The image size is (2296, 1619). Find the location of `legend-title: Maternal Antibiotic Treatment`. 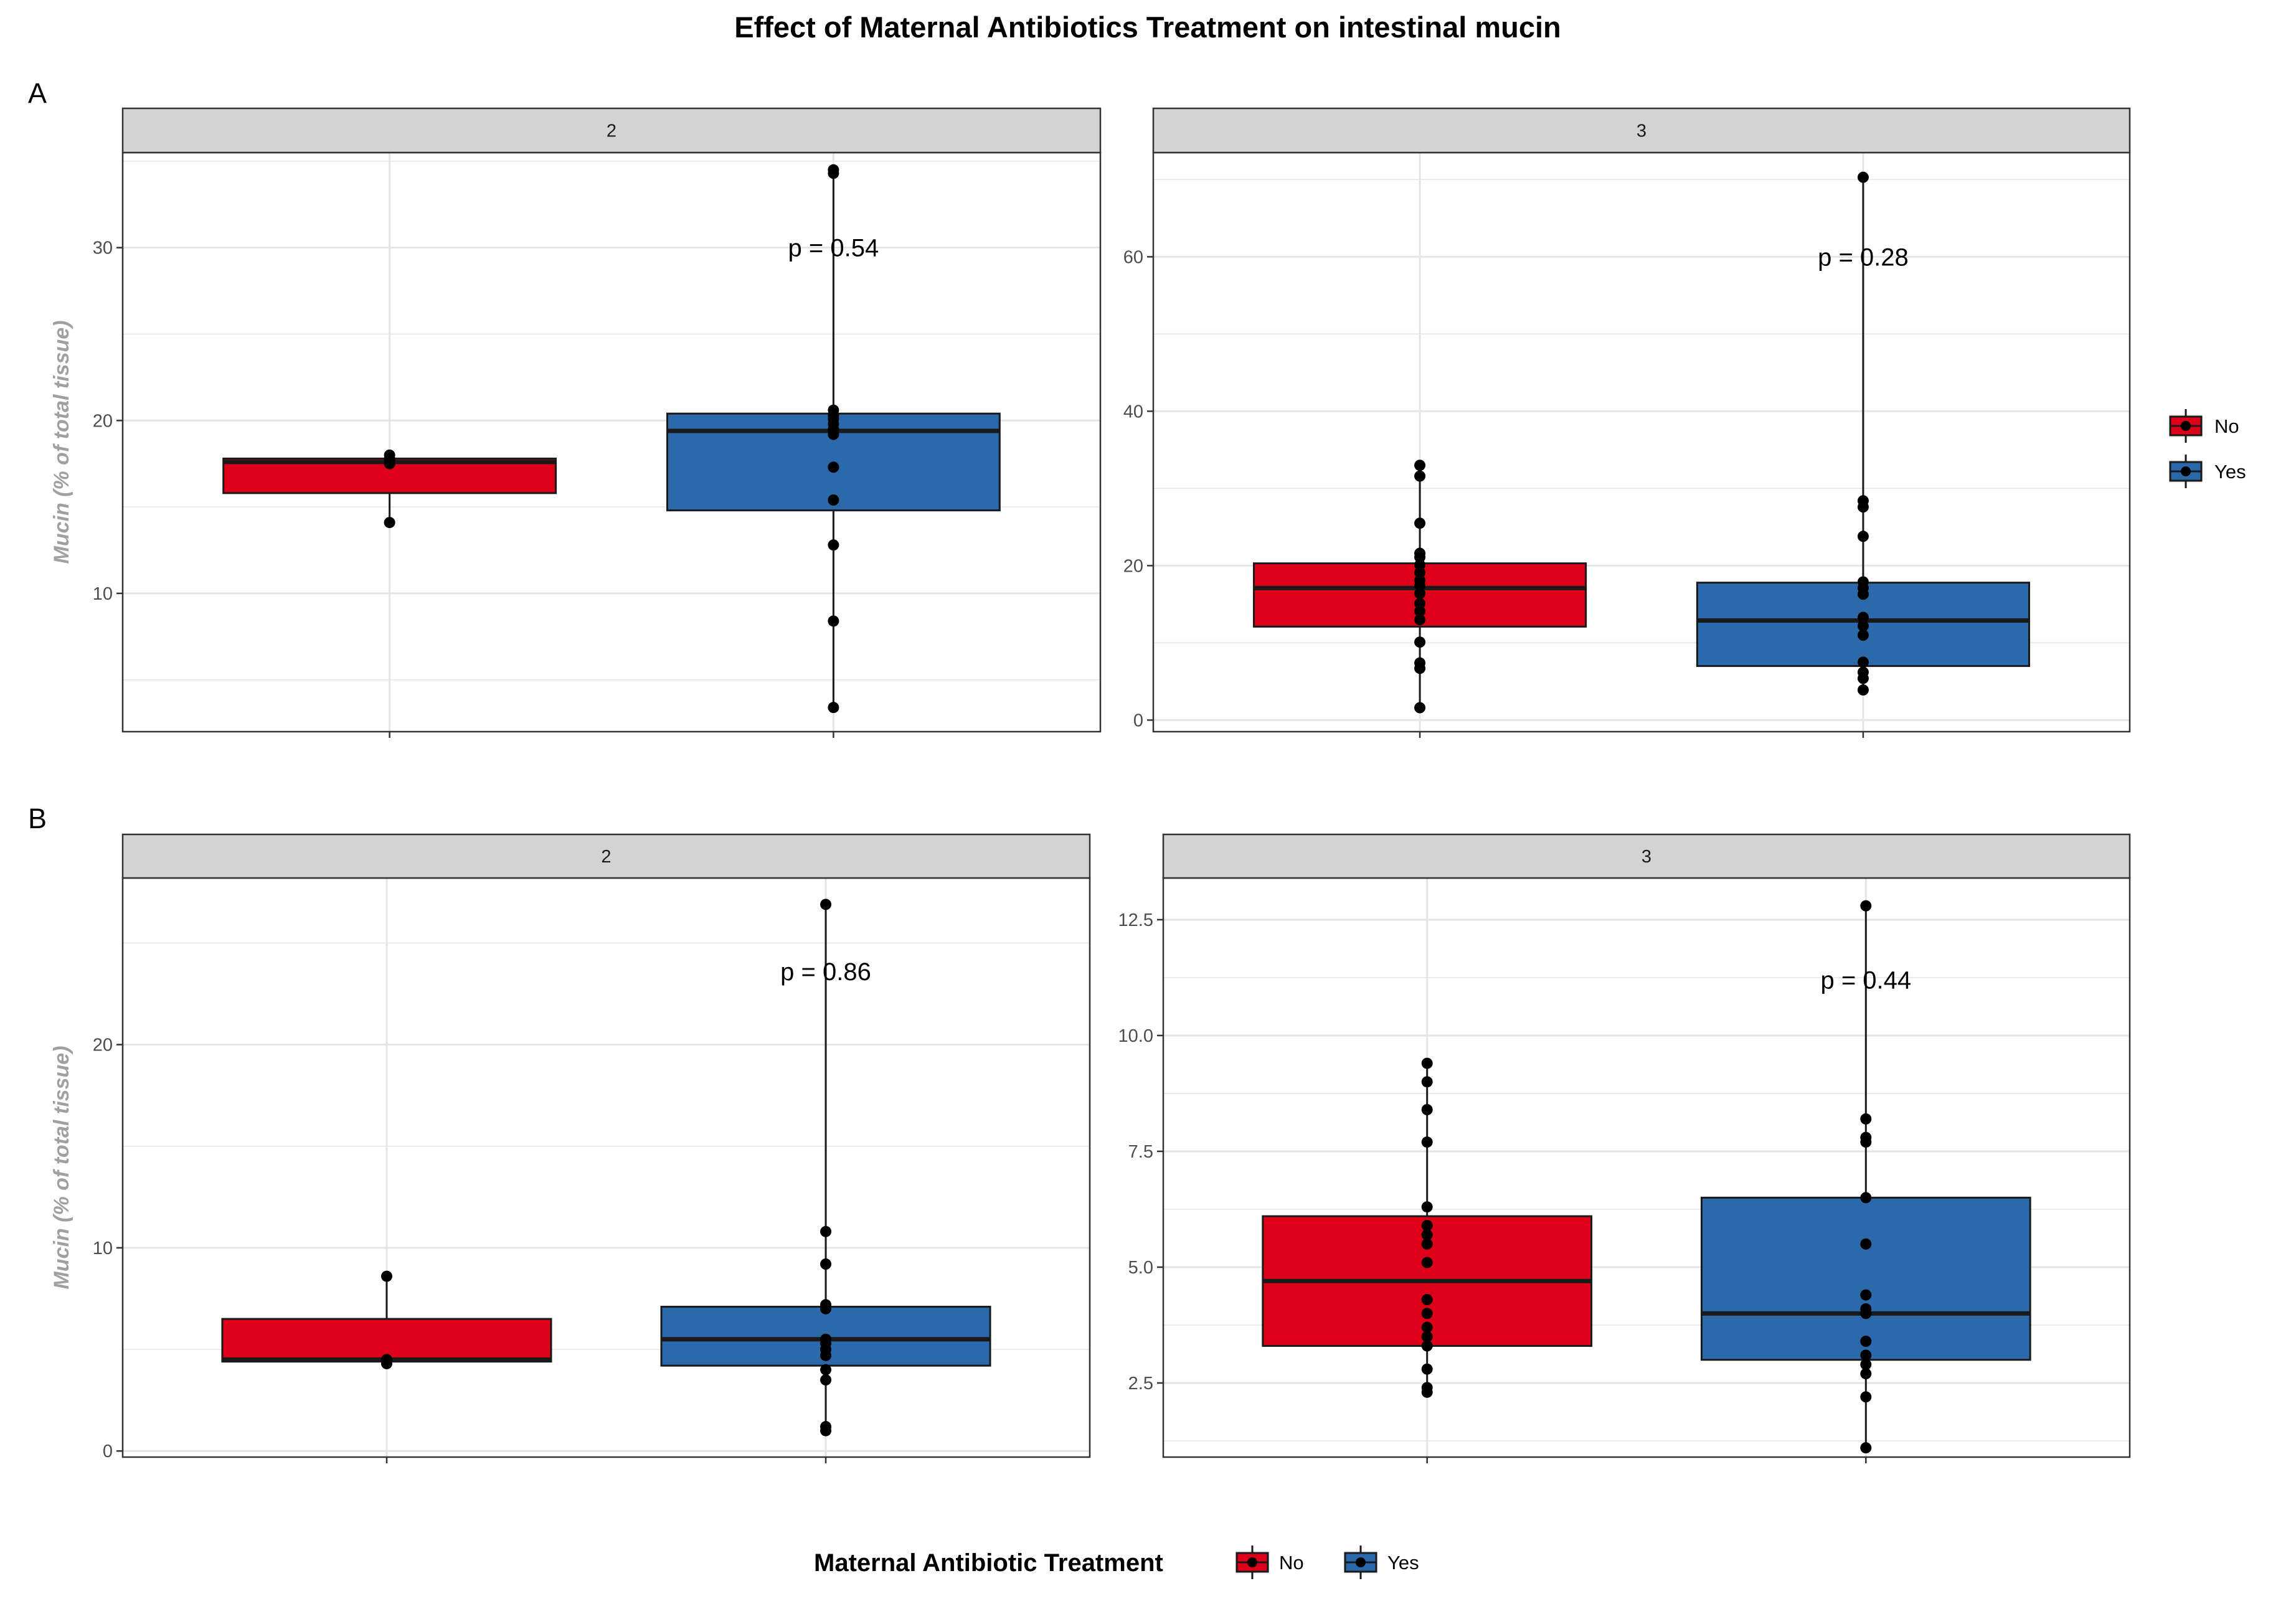

legend-title: Maternal Antibiotic Treatment is located at coordinates (989, 1563).